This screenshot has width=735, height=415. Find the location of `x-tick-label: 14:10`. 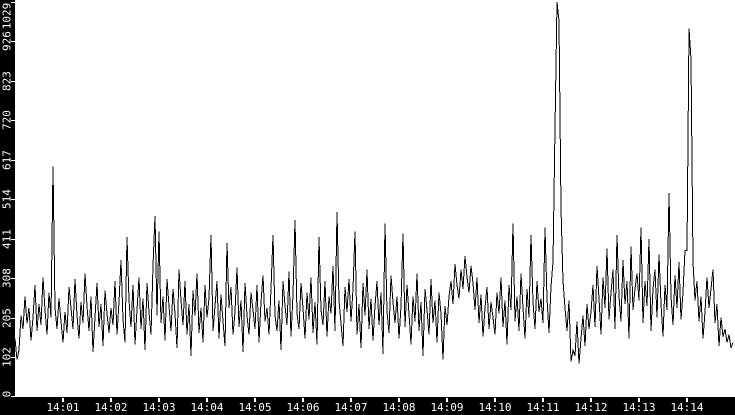

x-tick-label: 14:10 is located at coordinates (495, 407).